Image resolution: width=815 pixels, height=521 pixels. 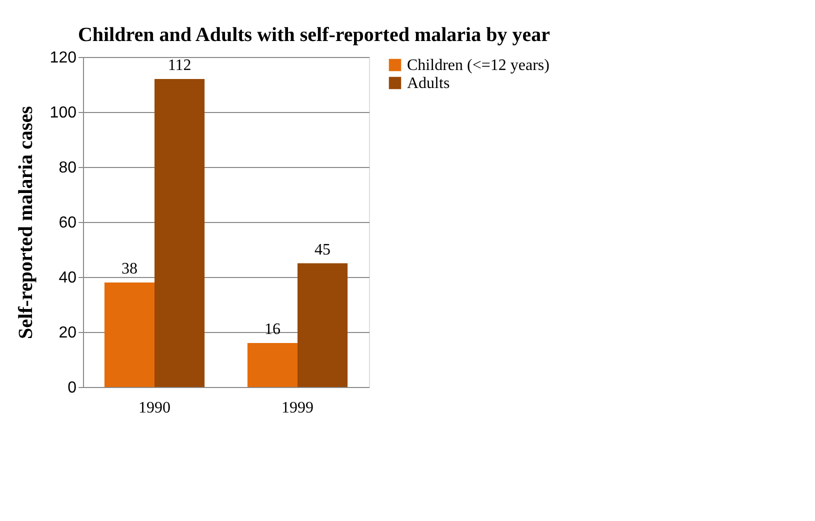 I want to click on y-tick-label: 60, so click(x=67, y=223).